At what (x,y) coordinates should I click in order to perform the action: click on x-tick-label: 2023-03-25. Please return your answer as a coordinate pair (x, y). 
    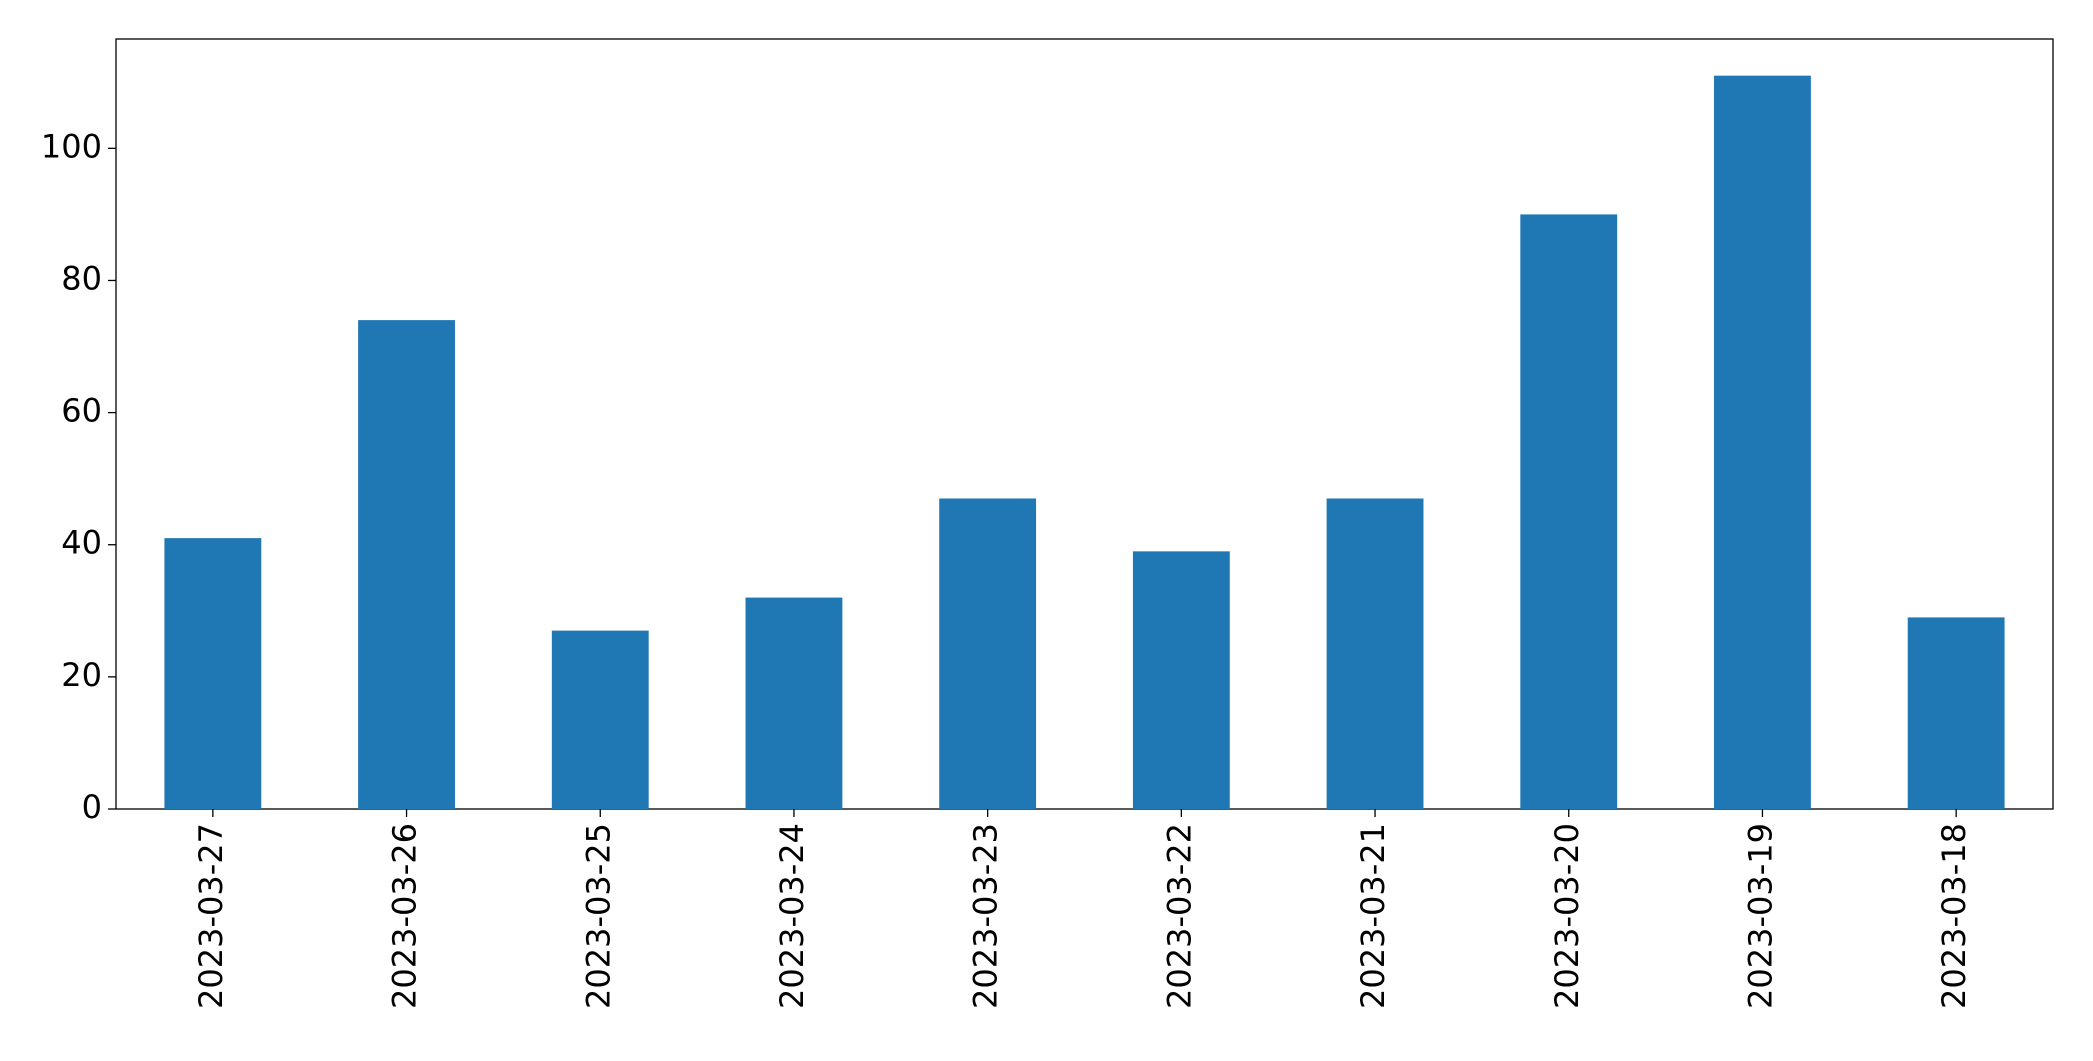
    Looking at the image, I should click on (598, 916).